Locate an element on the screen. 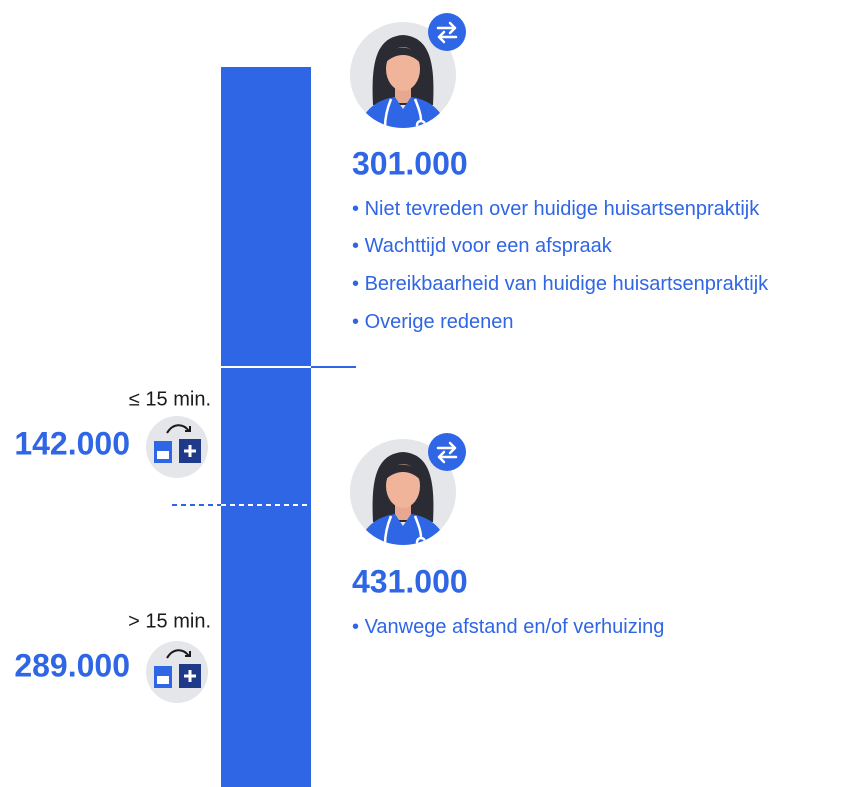 The height and width of the screenshot is (787, 856). bar is located at coordinates (266, 427).